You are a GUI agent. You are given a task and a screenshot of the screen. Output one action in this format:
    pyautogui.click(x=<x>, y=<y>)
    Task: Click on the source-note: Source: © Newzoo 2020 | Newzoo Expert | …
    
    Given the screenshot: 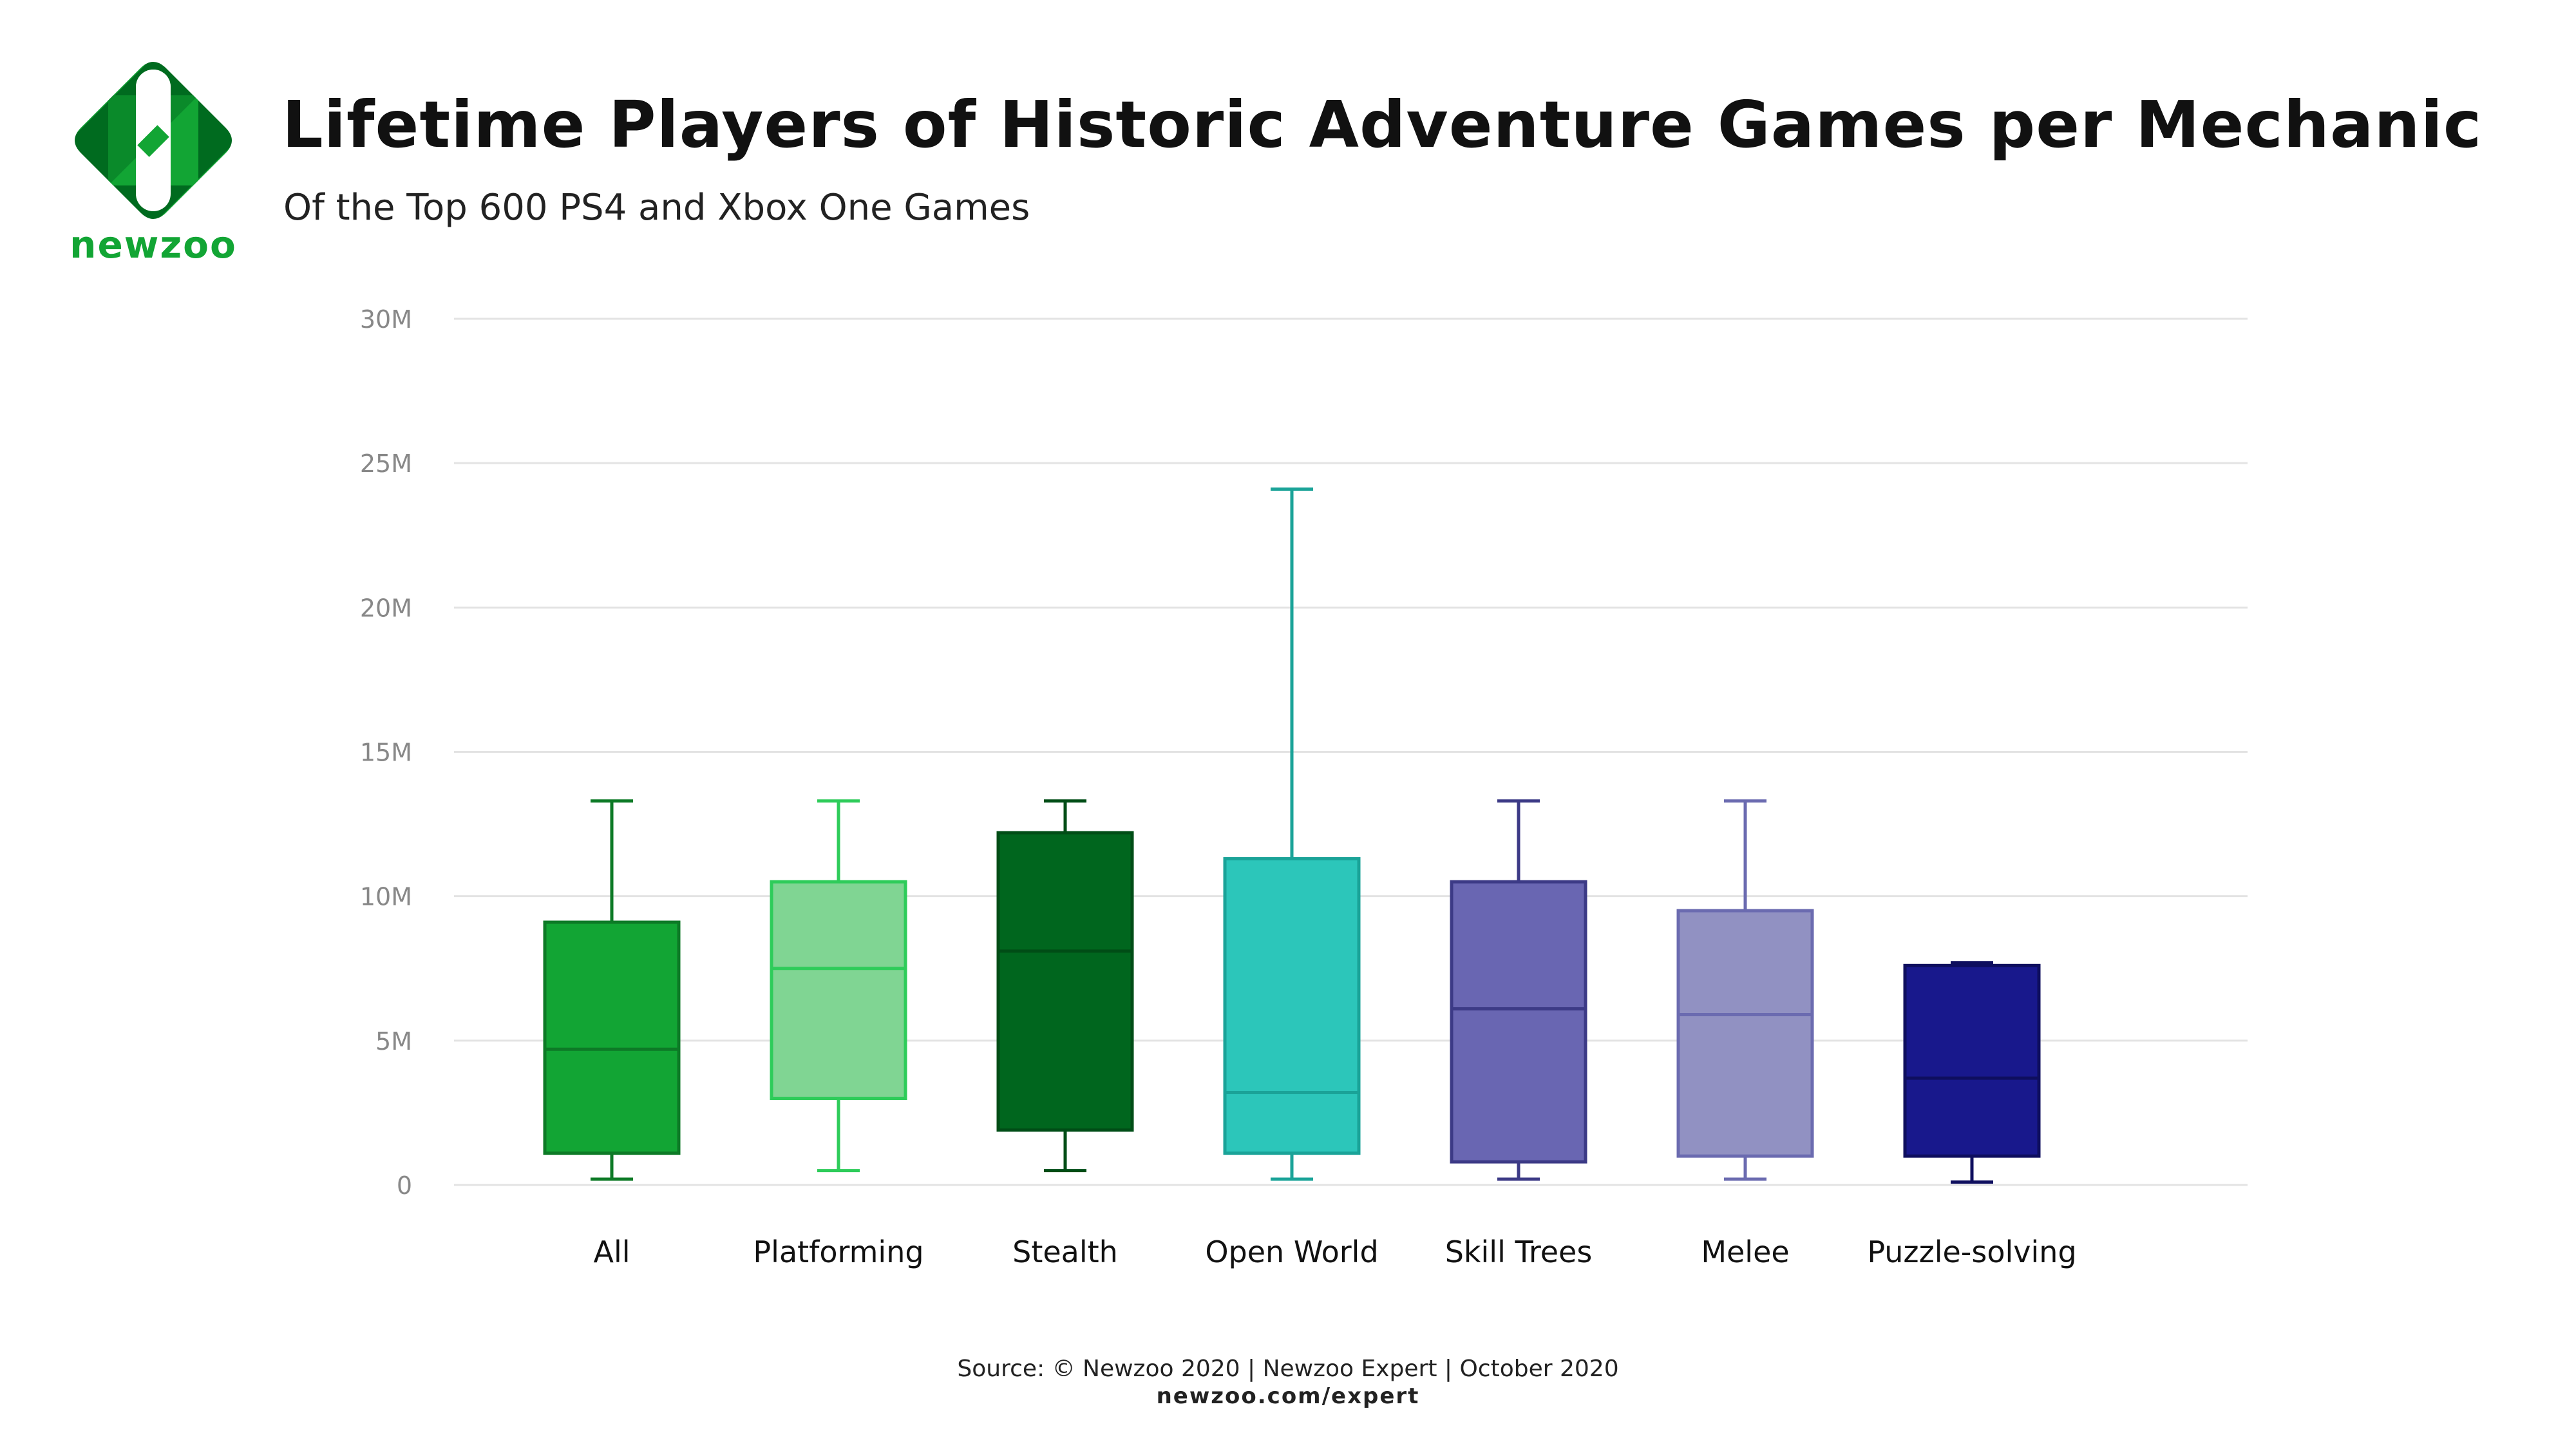 What is the action you would take?
    pyautogui.click(x=1288, y=1369)
    